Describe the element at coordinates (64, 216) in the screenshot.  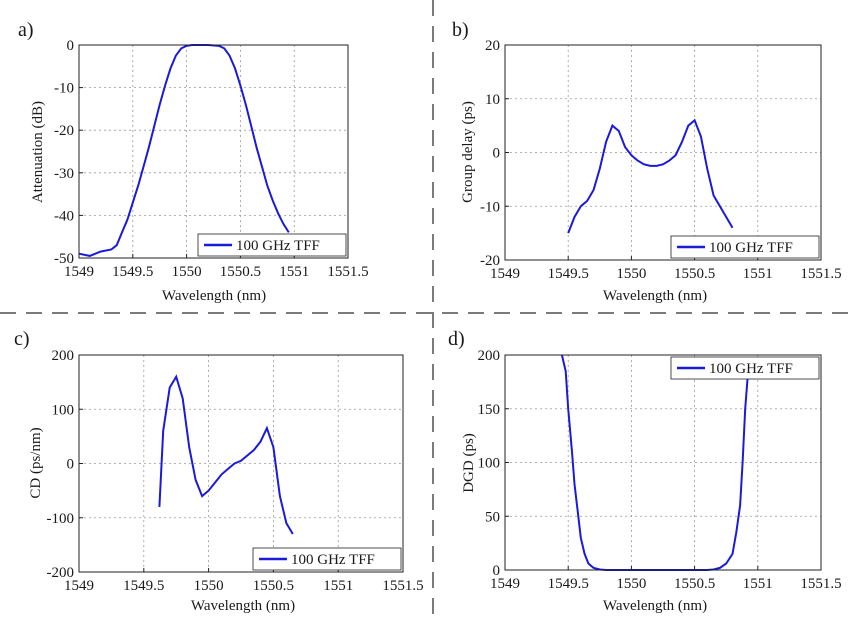
I see `y-tick-label: -40` at that location.